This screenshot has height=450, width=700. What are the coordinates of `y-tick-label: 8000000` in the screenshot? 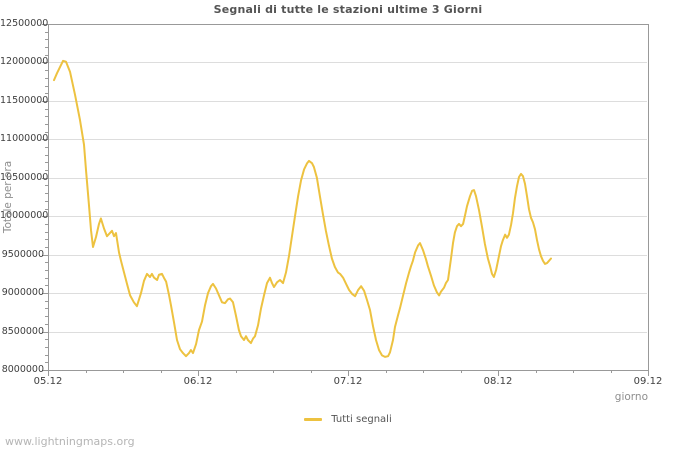 It's located at (22, 369).